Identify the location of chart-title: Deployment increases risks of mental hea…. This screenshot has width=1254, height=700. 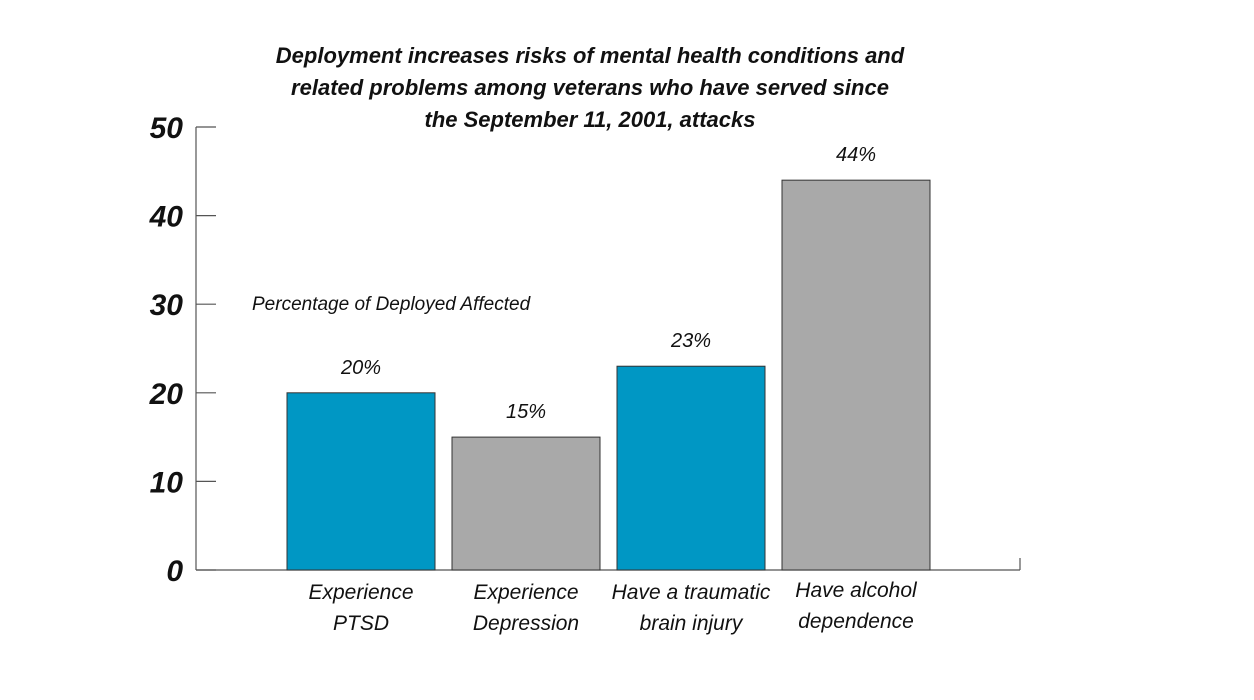
(590, 88).